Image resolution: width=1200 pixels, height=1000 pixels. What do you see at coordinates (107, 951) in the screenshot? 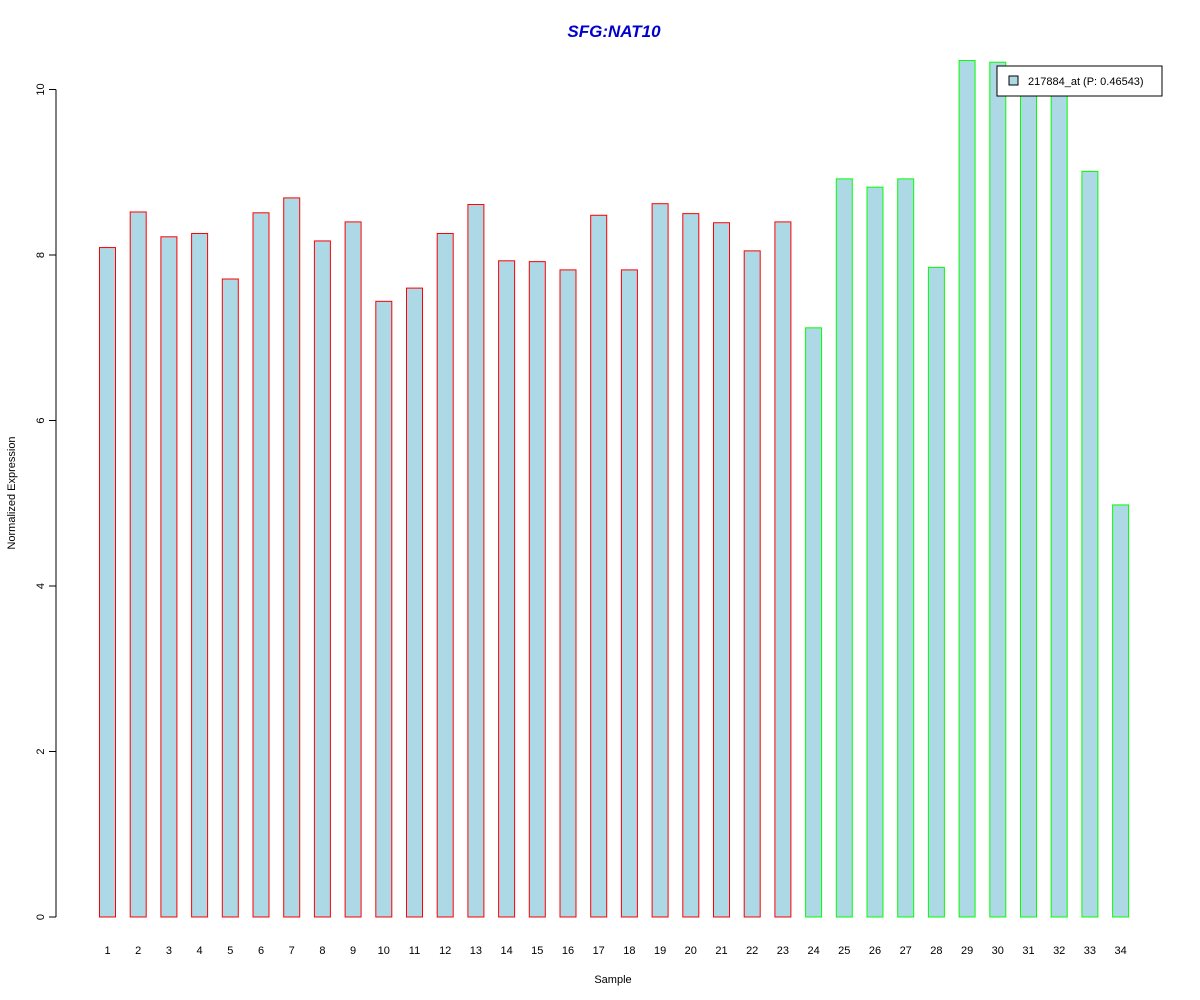
I see `x-tick-label: 1` at bounding box center [107, 951].